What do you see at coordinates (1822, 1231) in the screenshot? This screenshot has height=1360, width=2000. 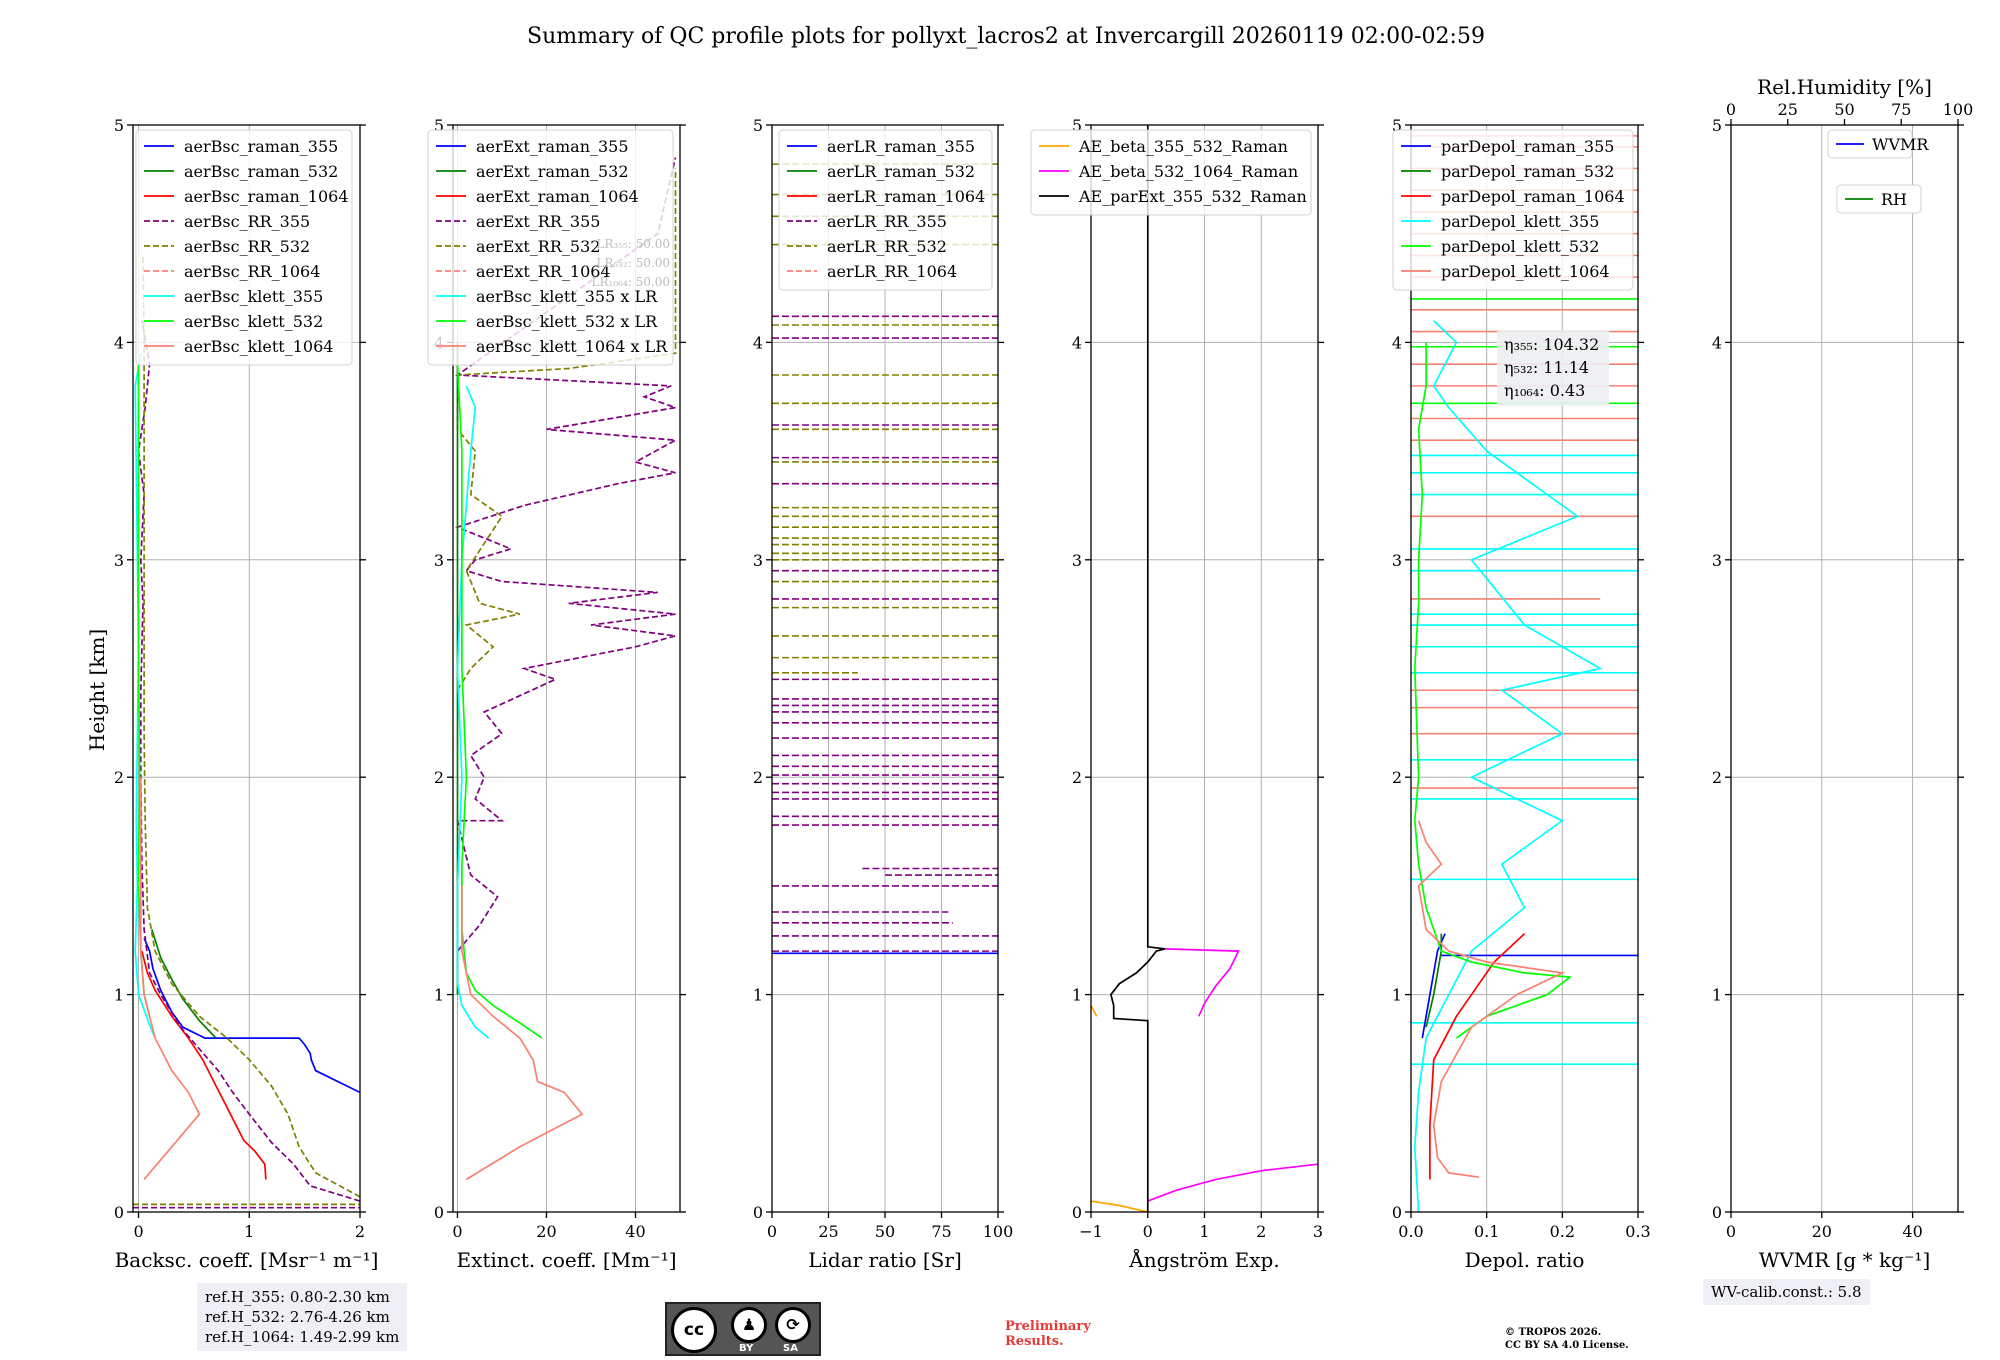 I see `wv-xtick-label-1: 20` at bounding box center [1822, 1231].